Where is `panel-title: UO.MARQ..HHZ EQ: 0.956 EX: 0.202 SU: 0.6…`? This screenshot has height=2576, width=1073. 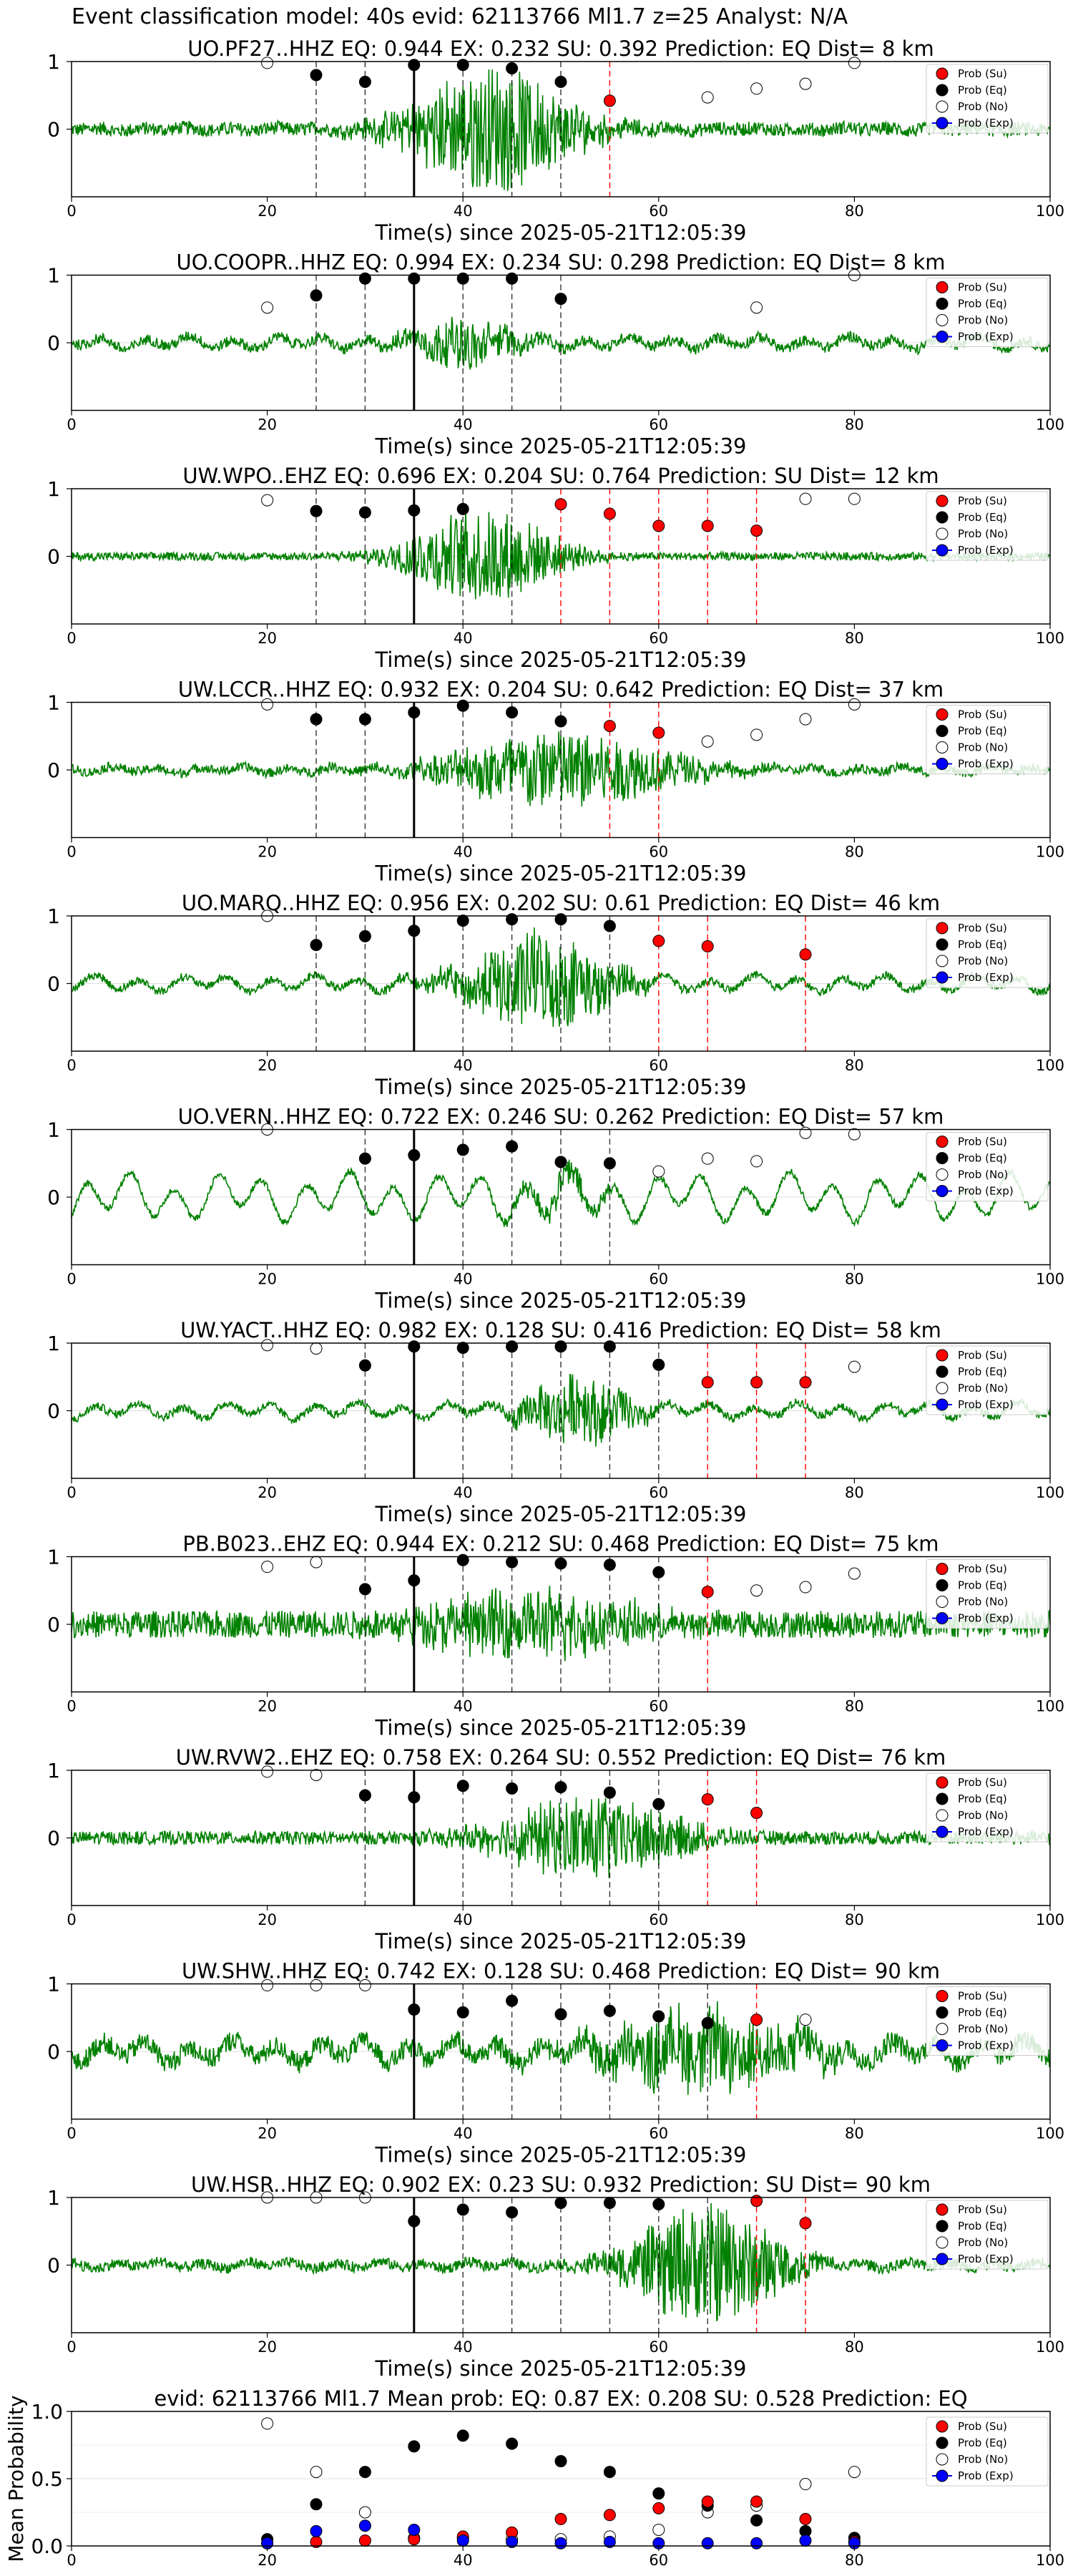
panel-title: UO.MARQ..HHZ EQ: 0.956 EX: 0.202 SU: 0.6… is located at coordinates (561, 903).